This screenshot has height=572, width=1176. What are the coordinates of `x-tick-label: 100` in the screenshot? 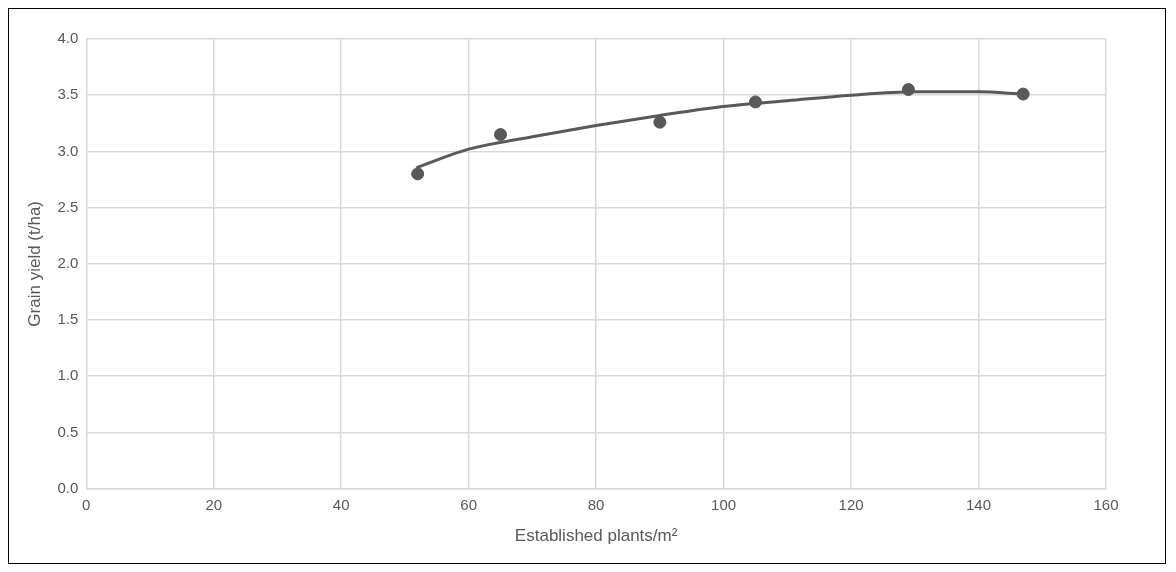 It's located at (724, 504).